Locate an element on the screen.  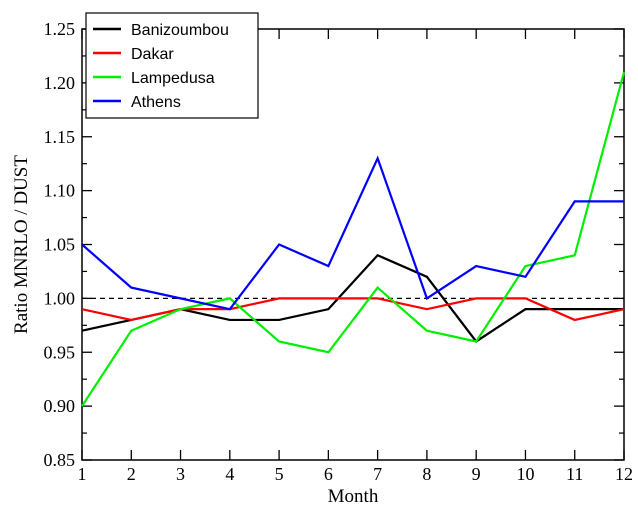
legend-label-lampedusa: Lampedusa is located at coordinates (173, 78).